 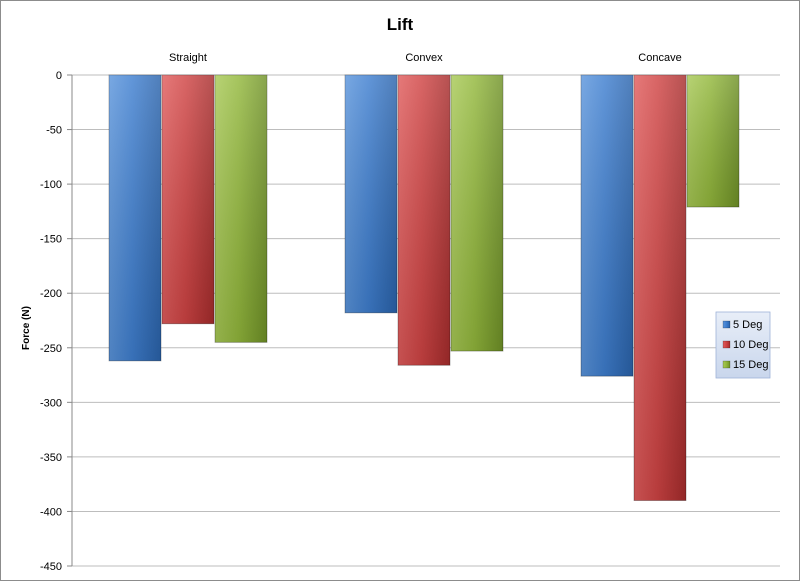 I want to click on y-tick-label: -50, so click(x=54, y=131).